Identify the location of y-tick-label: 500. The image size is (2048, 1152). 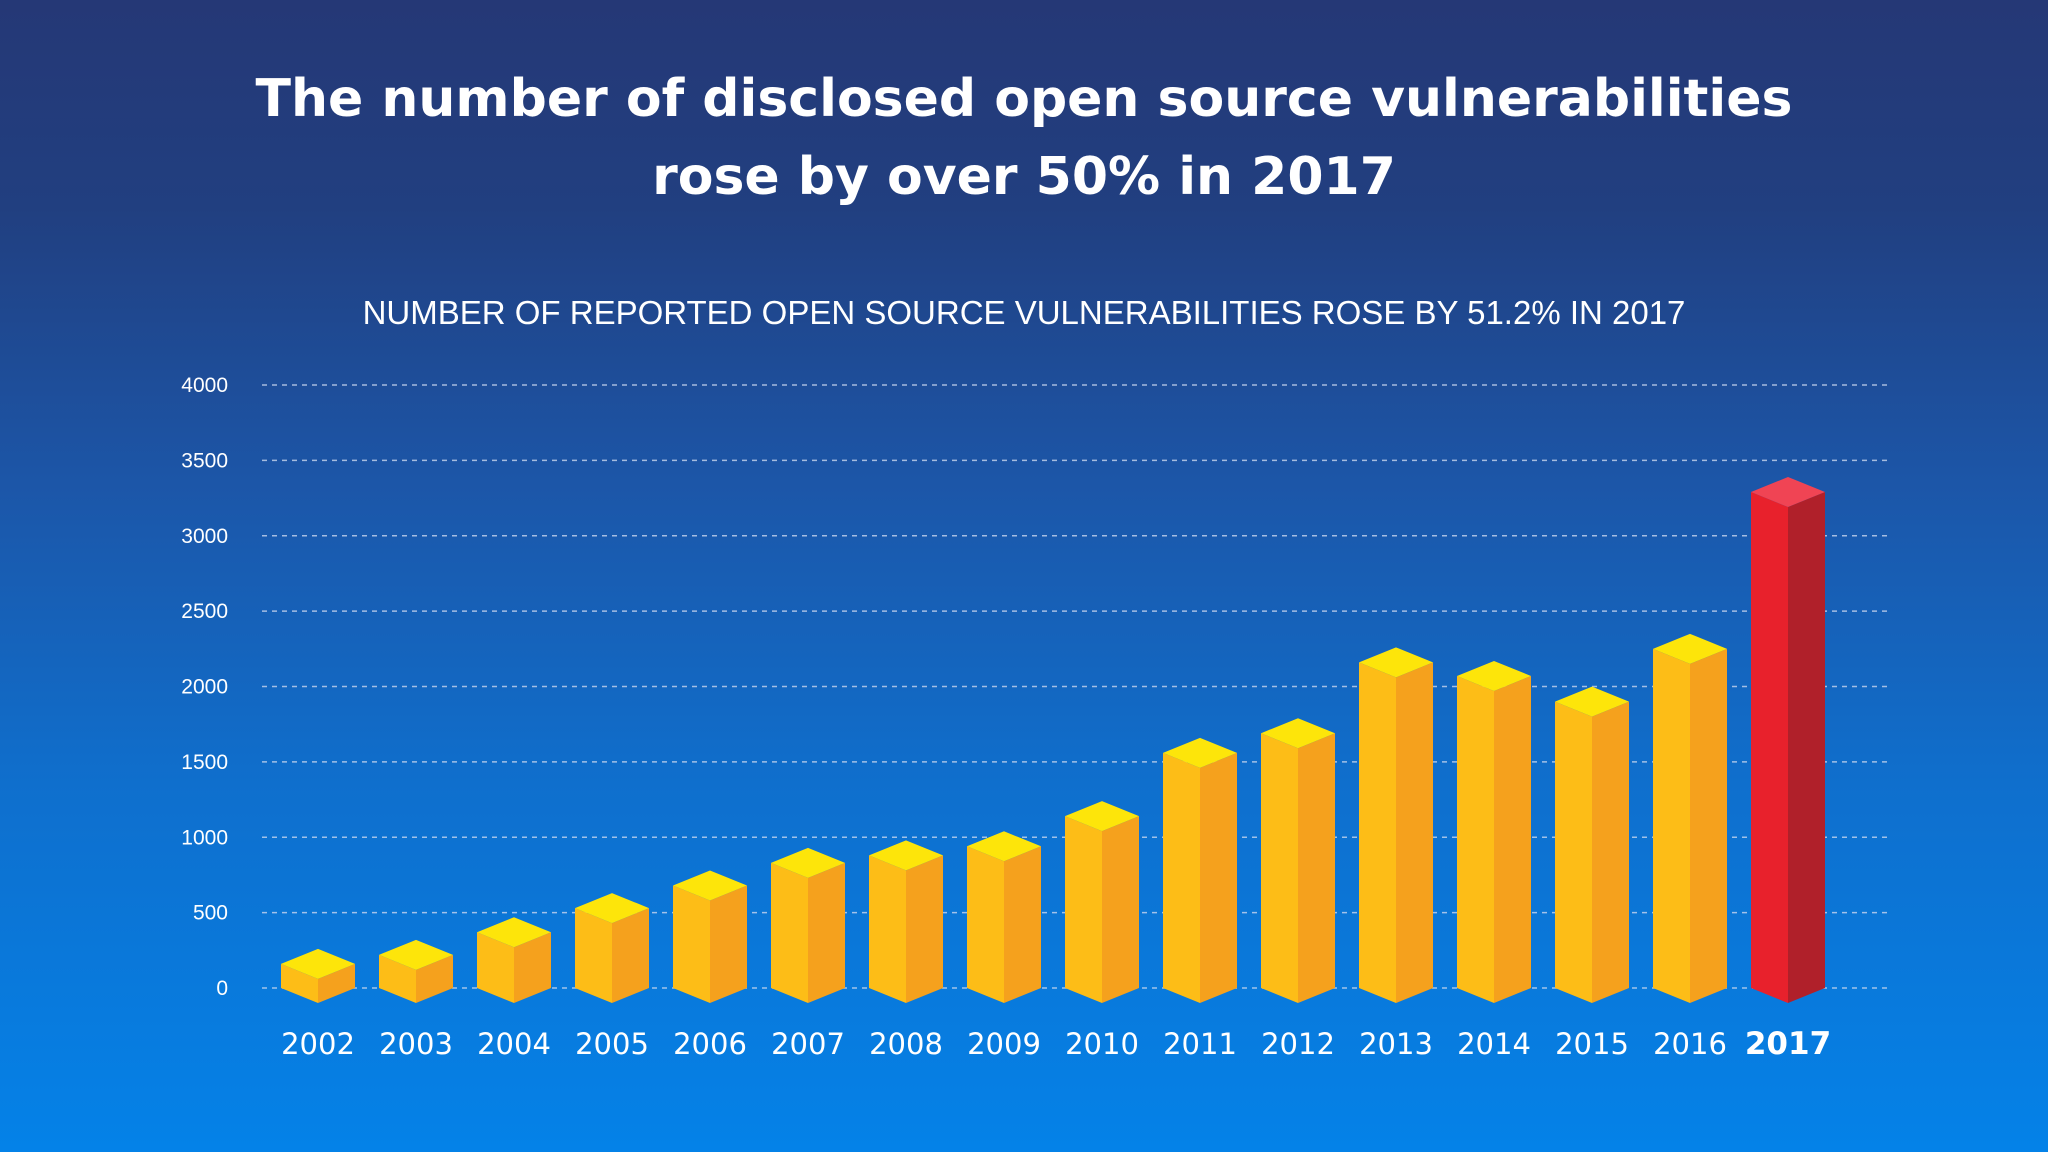
(210, 913).